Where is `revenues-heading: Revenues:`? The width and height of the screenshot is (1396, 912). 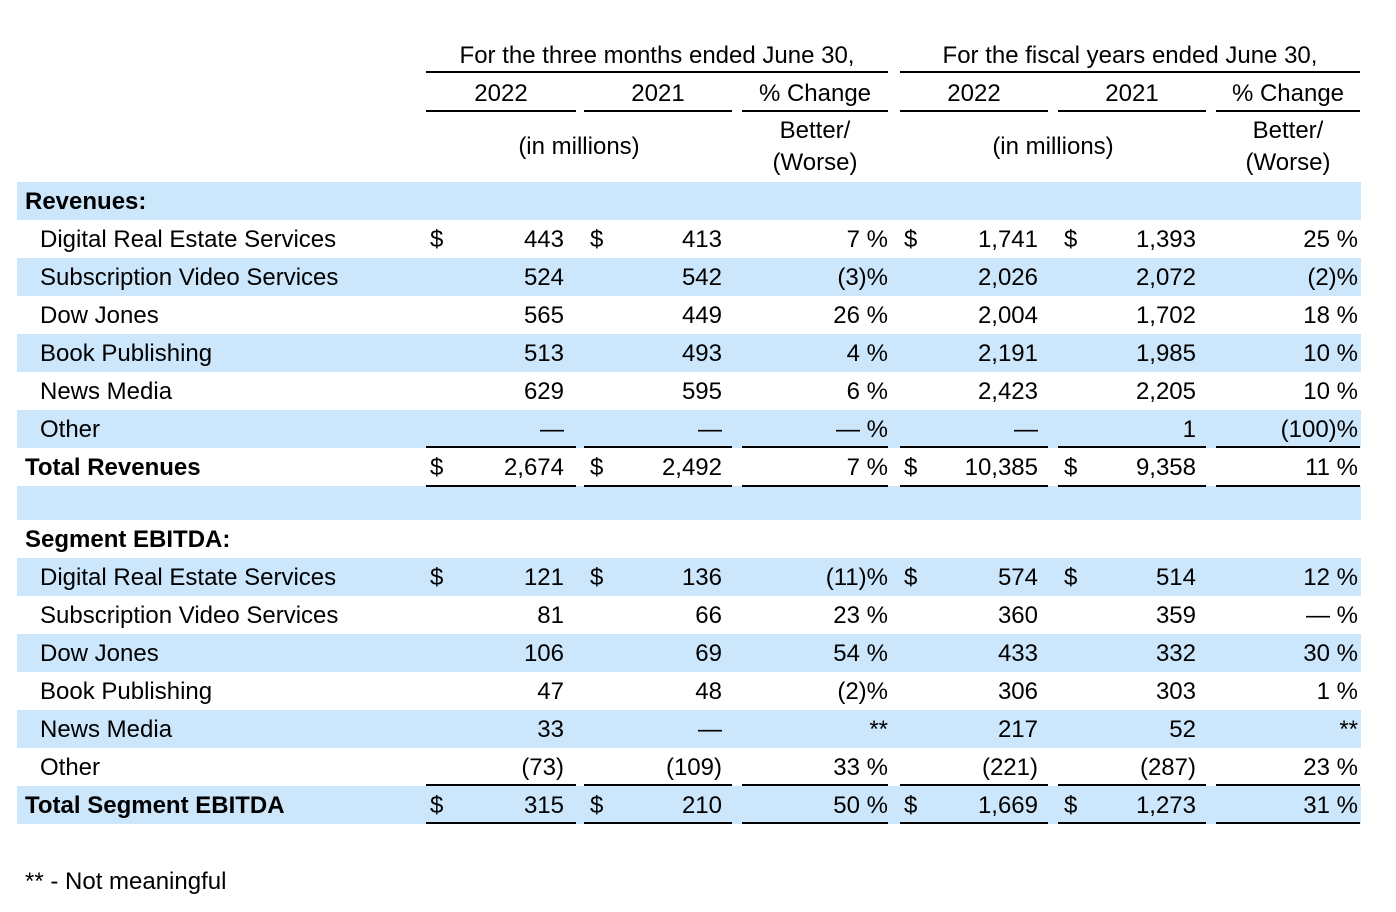 revenues-heading: Revenues: is located at coordinates (86, 201).